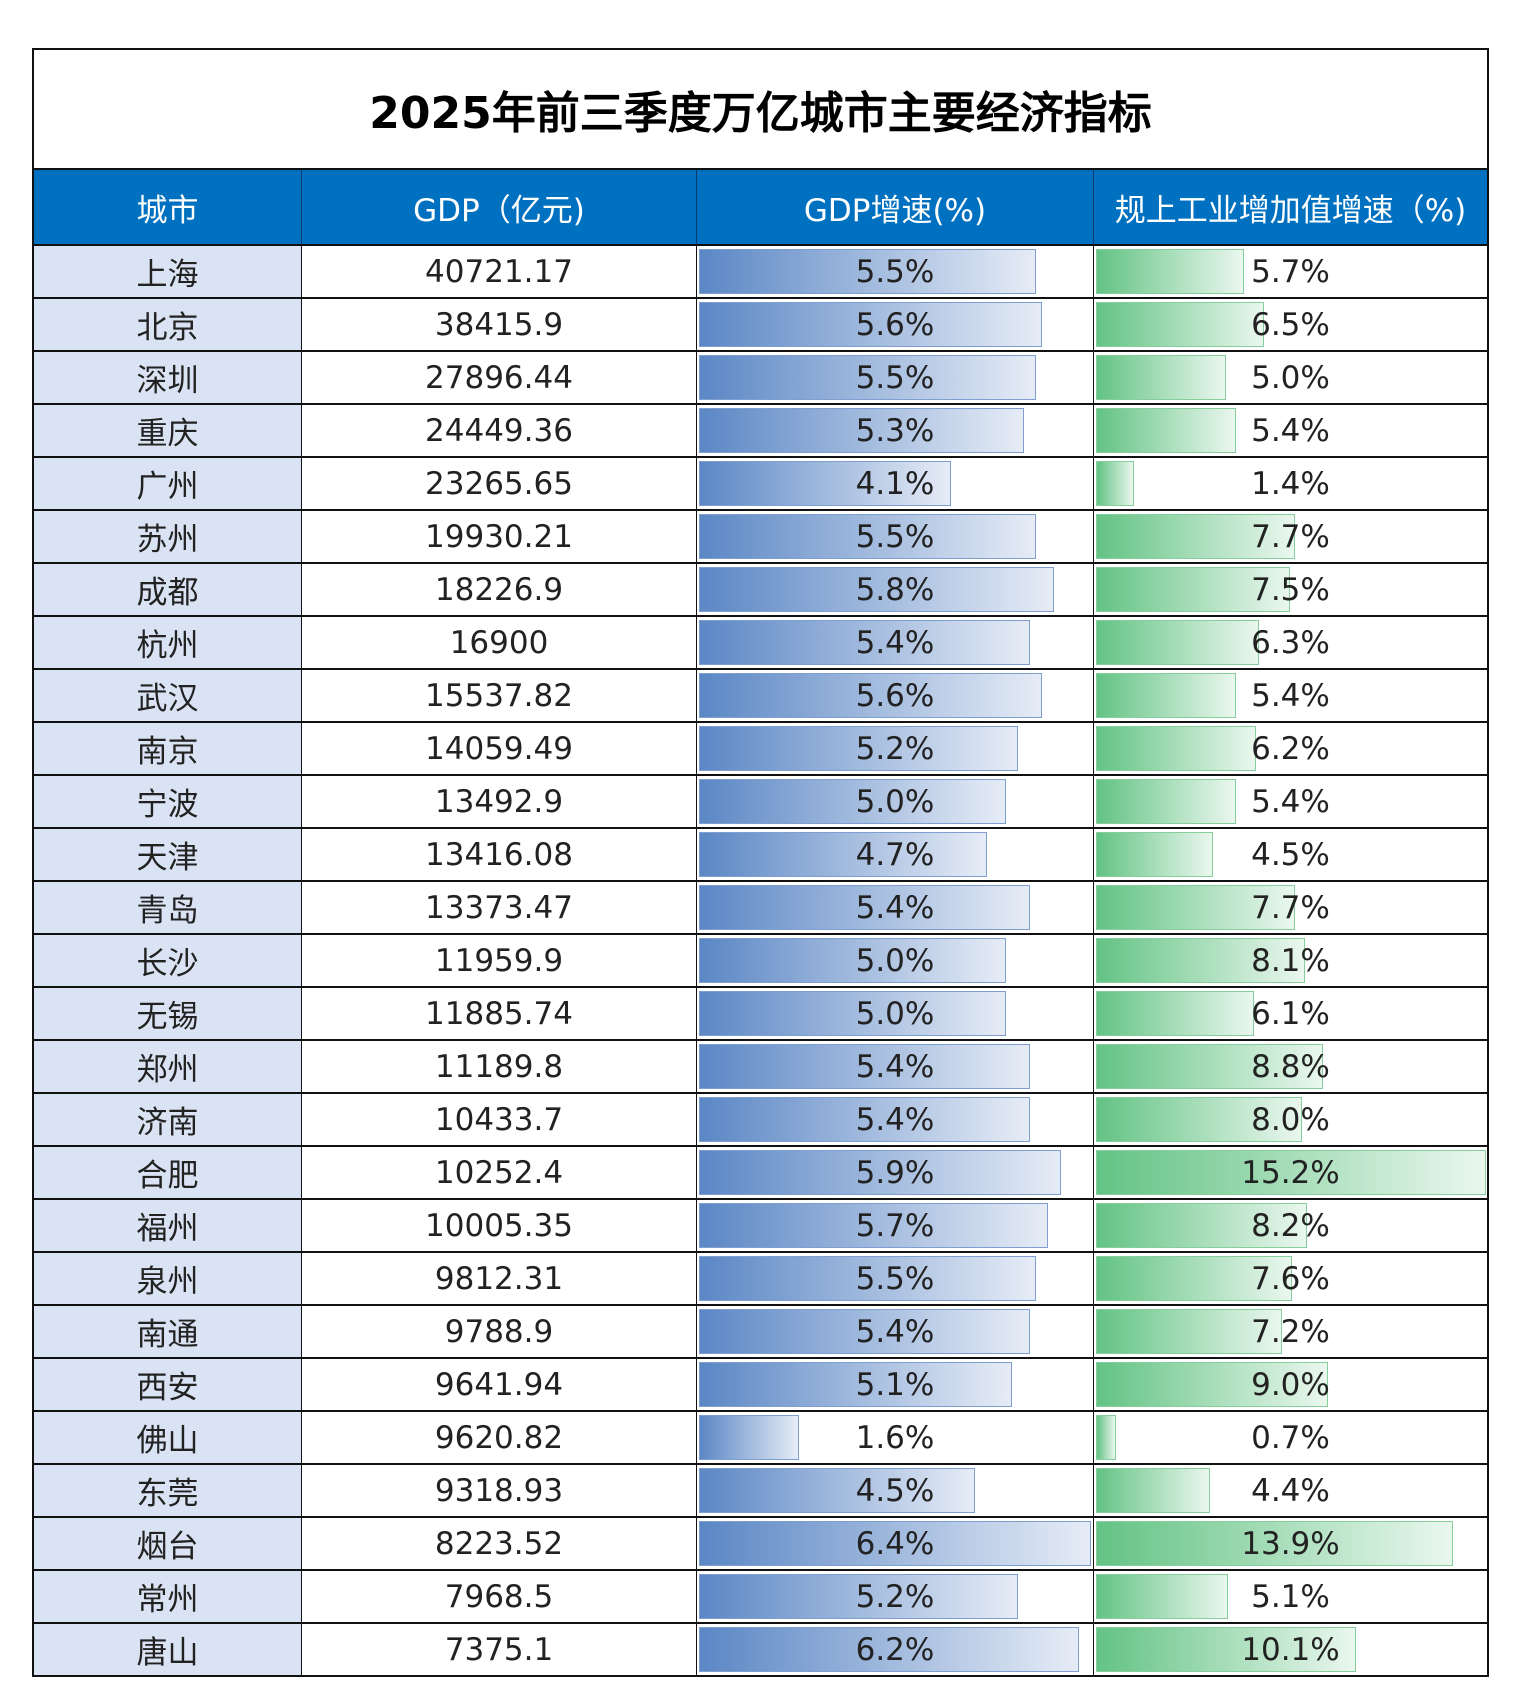 The image size is (1513, 1704). I want to click on gdp-growth-value: 5.2%, so click(895, 1596).